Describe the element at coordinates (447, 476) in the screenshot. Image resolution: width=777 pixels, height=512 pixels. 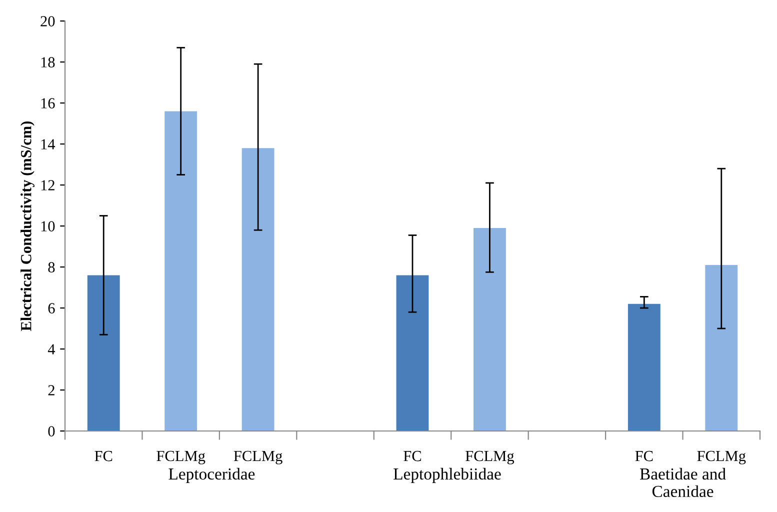
I see `text: Leptophlebiidae` at that location.